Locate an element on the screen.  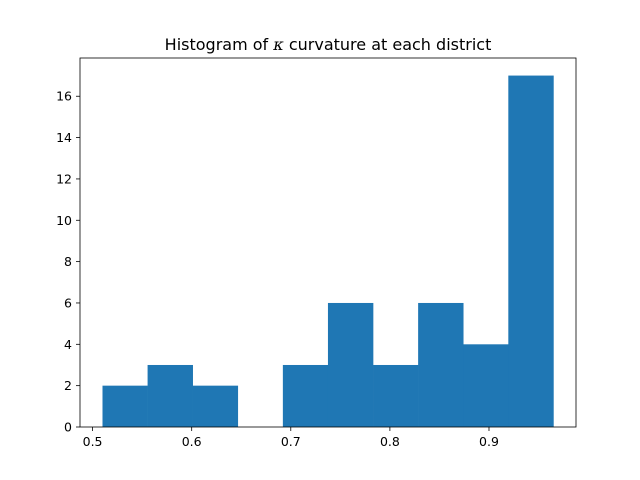
x-tick-label: 0.9 is located at coordinates (489, 441).